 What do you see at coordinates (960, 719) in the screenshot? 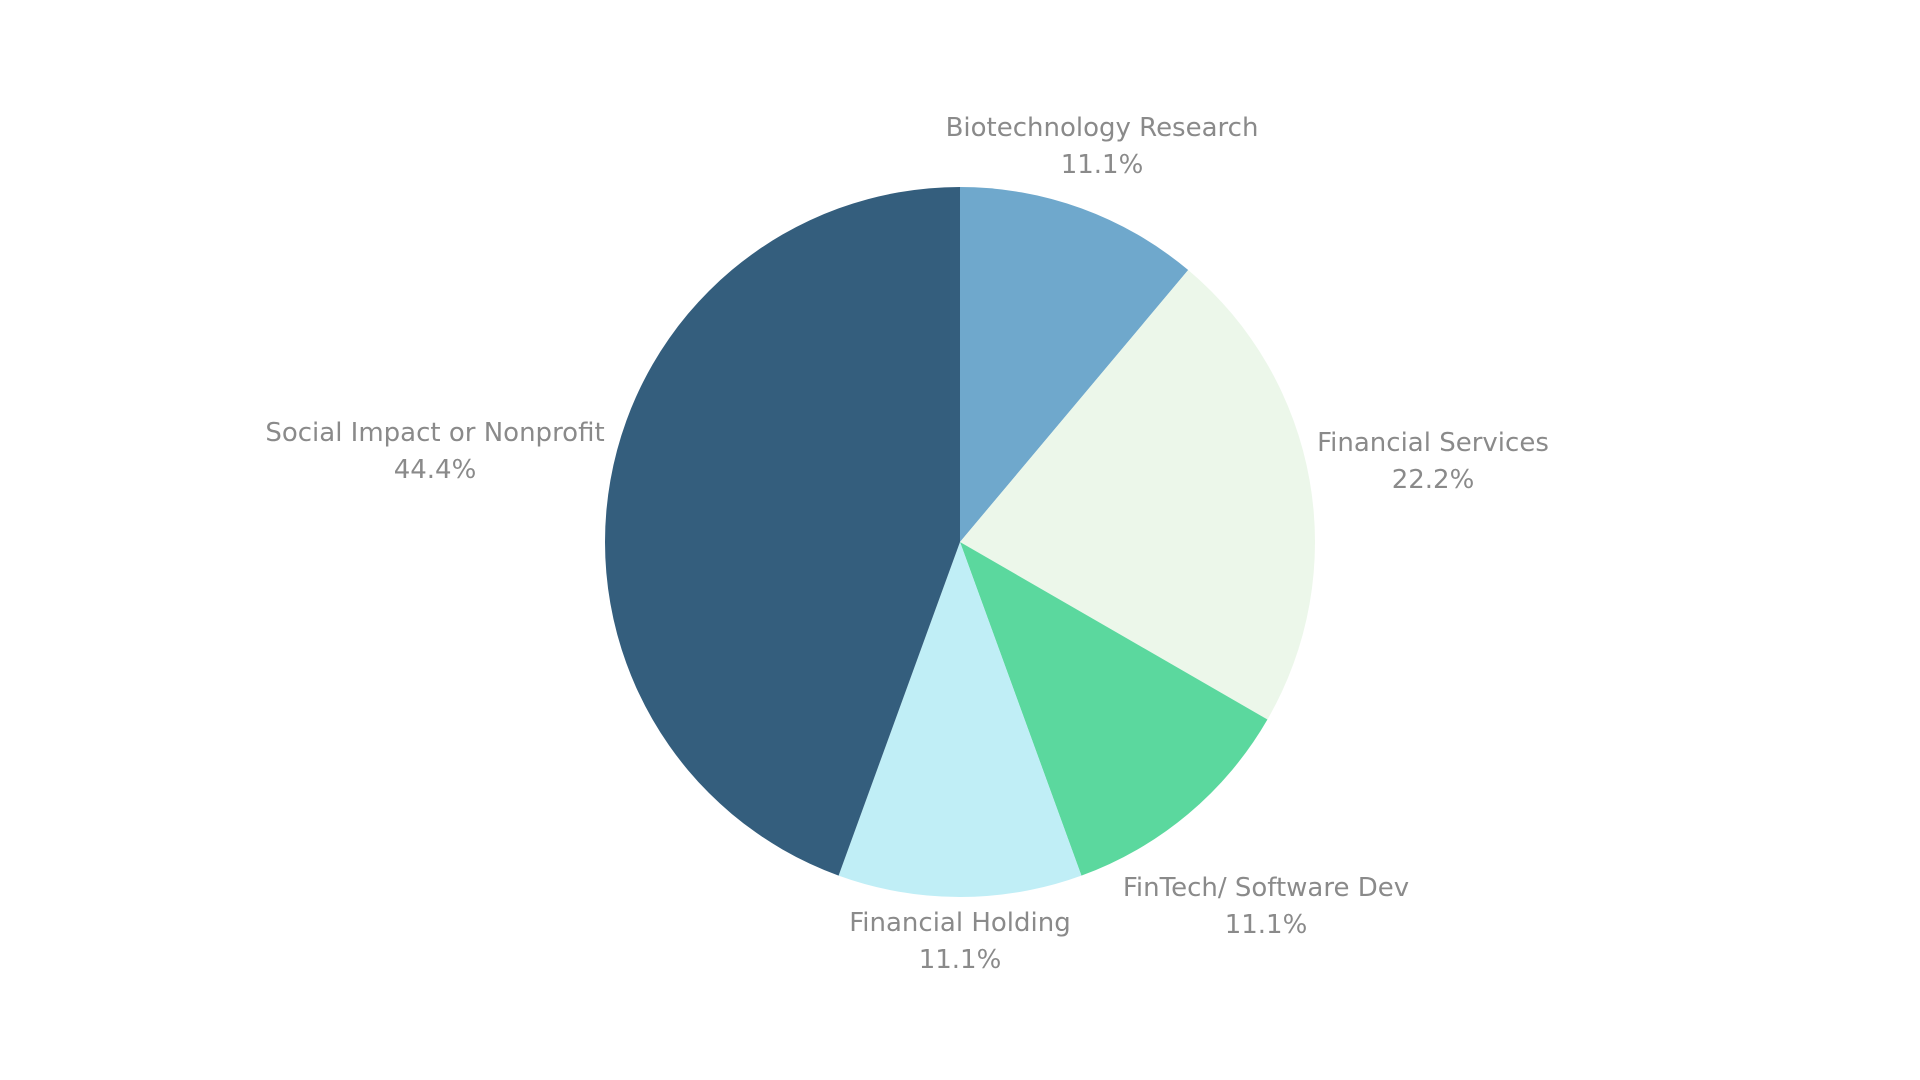
I see `pie-slice-financial-holding` at bounding box center [960, 719].